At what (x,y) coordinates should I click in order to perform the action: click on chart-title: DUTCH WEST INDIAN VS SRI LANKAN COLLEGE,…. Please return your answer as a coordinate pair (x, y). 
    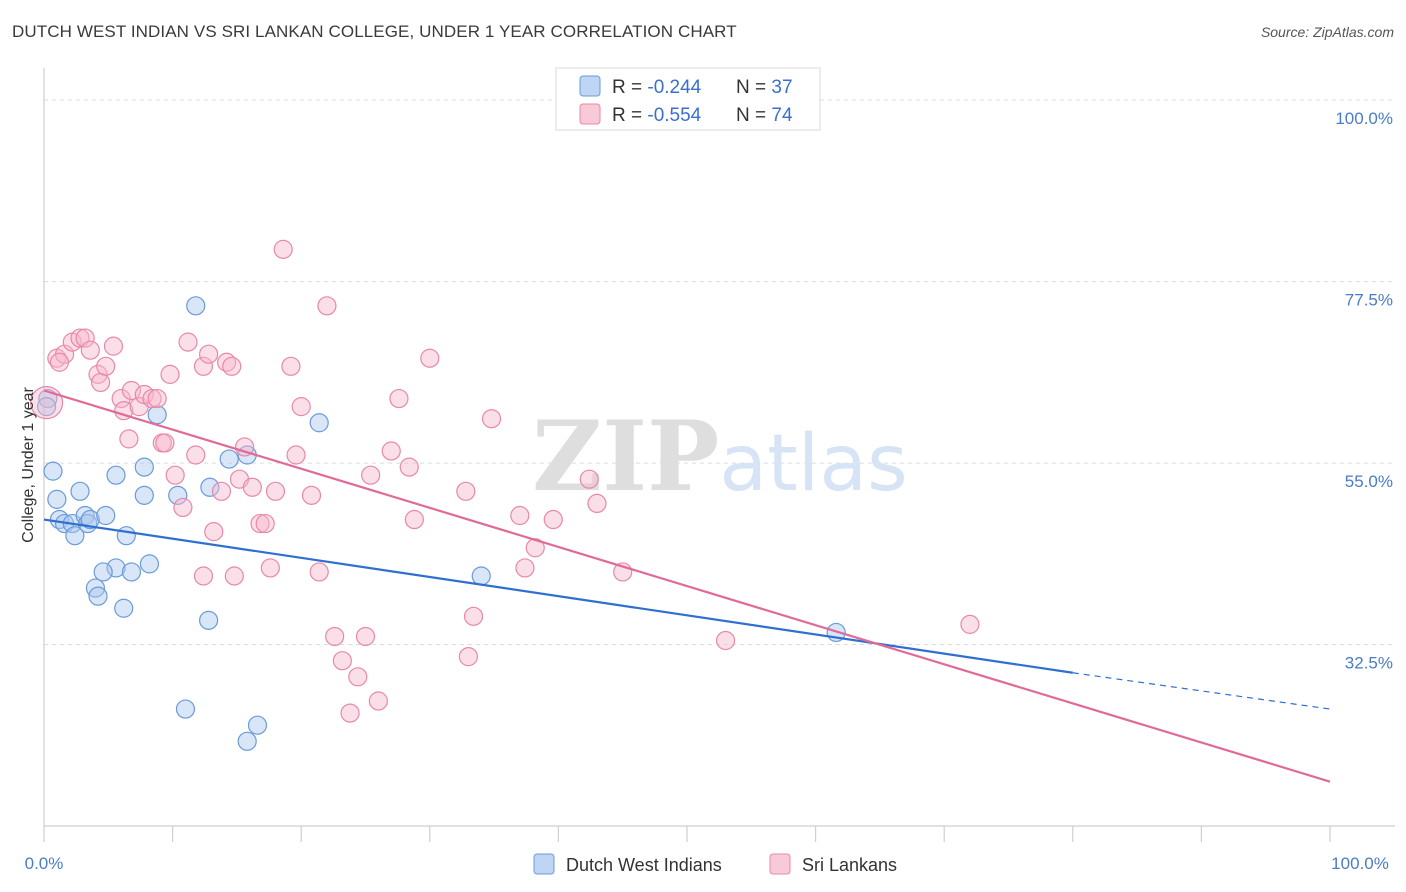
    Looking at the image, I should click on (374, 31).